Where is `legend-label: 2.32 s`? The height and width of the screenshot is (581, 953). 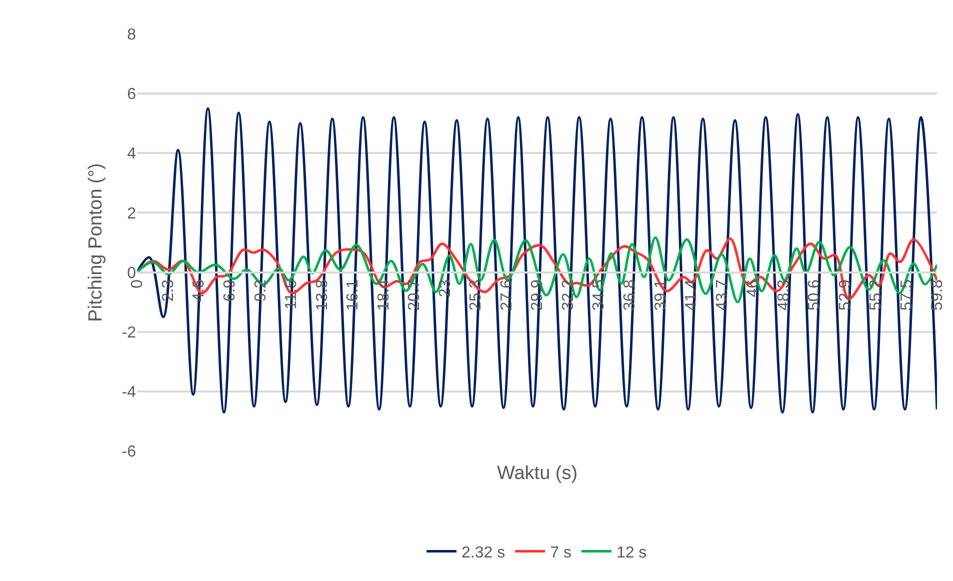 legend-label: 2.32 s is located at coordinates (484, 553).